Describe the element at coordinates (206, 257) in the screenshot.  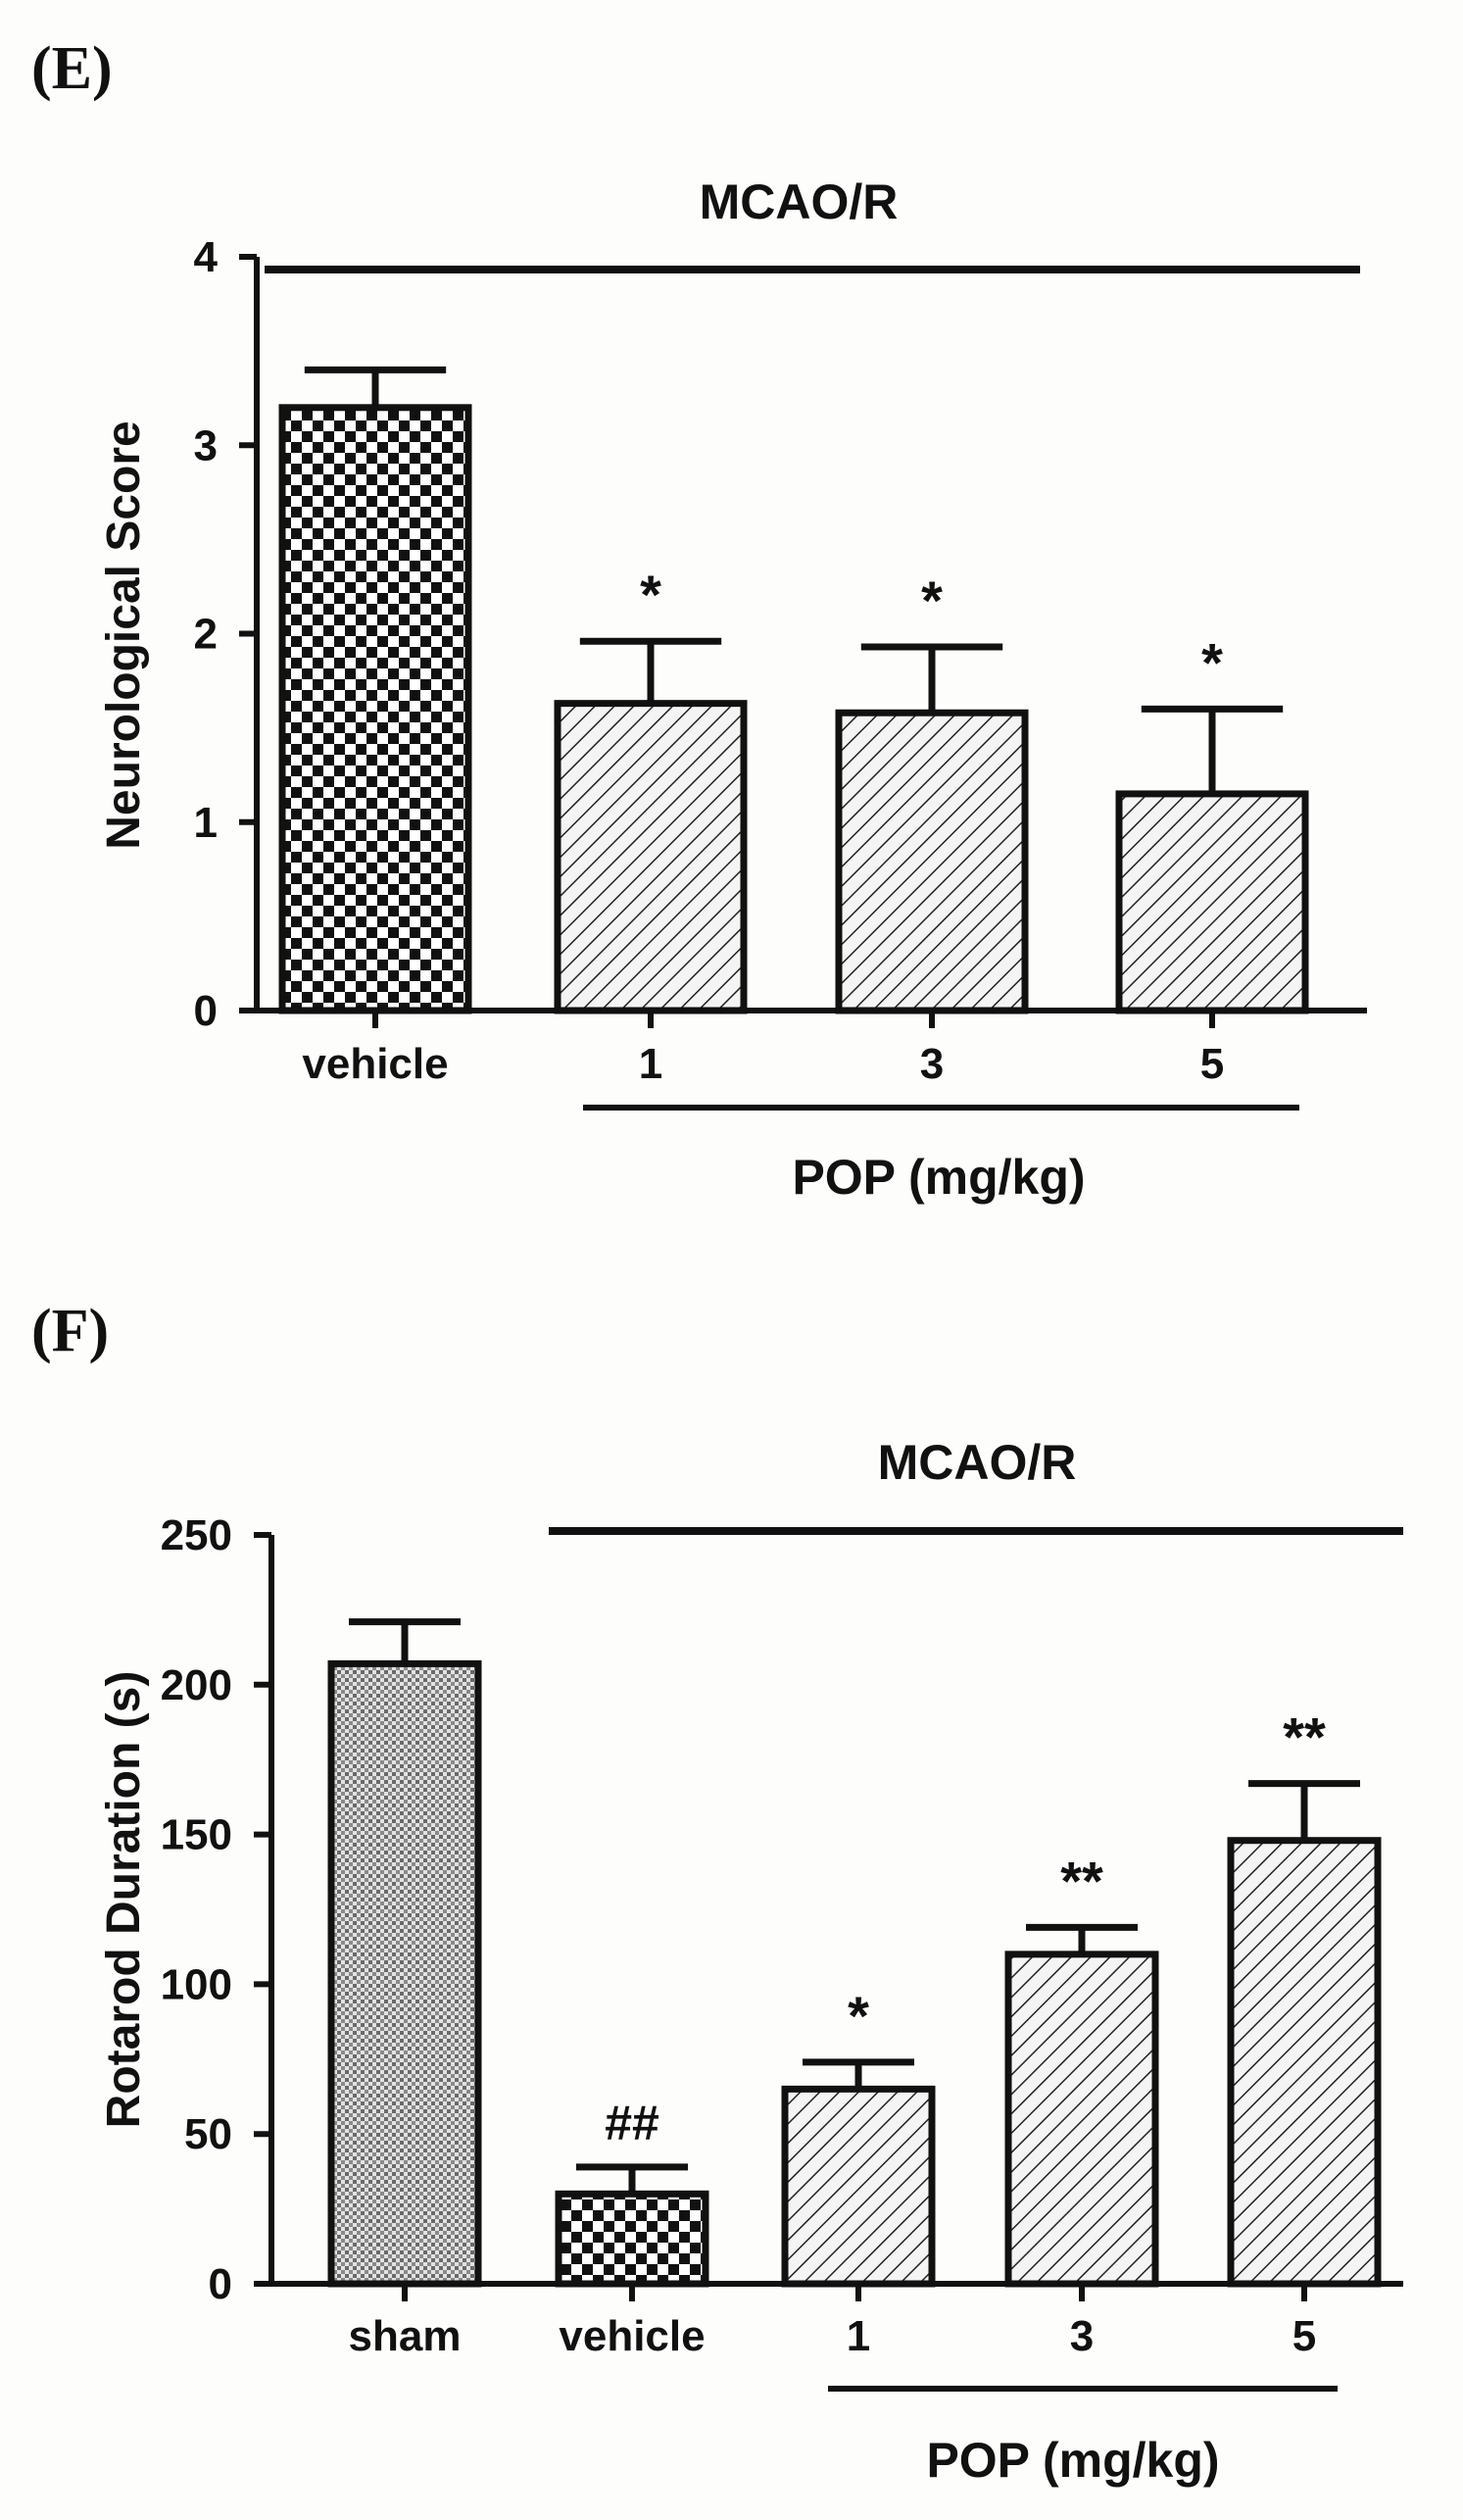
I see `y-tick-label: 4` at that location.